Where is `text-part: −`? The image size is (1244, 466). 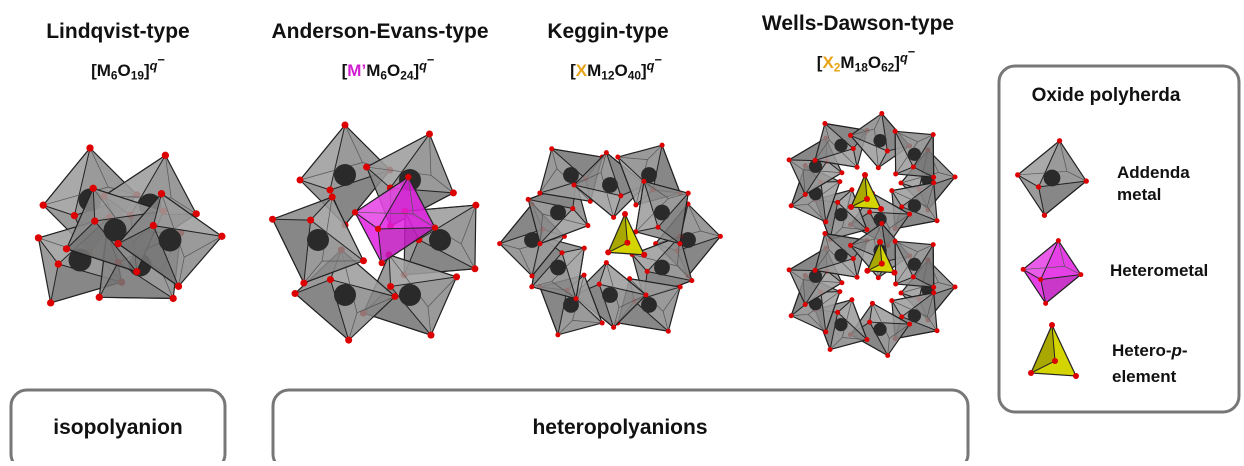 text-part: − is located at coordinates (430, 59).